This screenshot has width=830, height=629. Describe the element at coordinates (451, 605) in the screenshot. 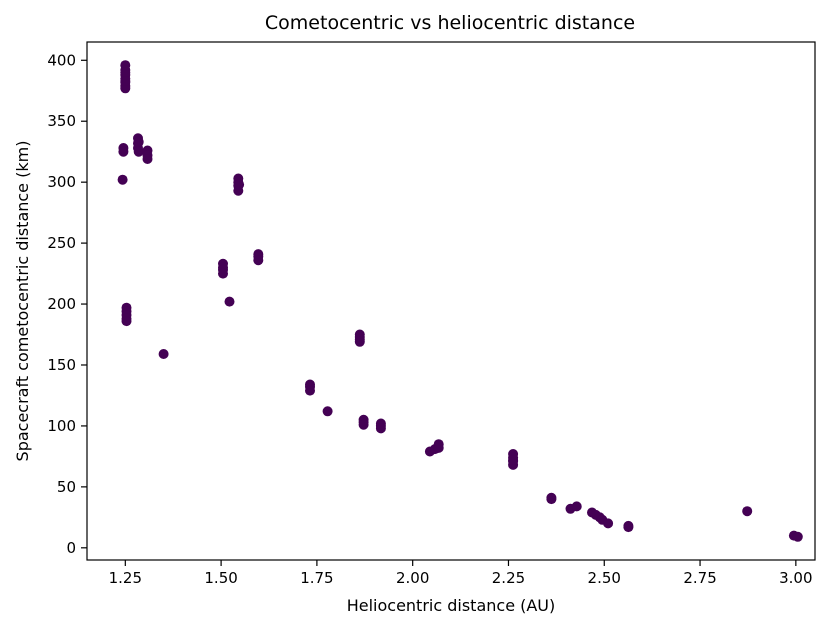

I see `x-axis-label: Heliocentric distance (AU)` at that location.